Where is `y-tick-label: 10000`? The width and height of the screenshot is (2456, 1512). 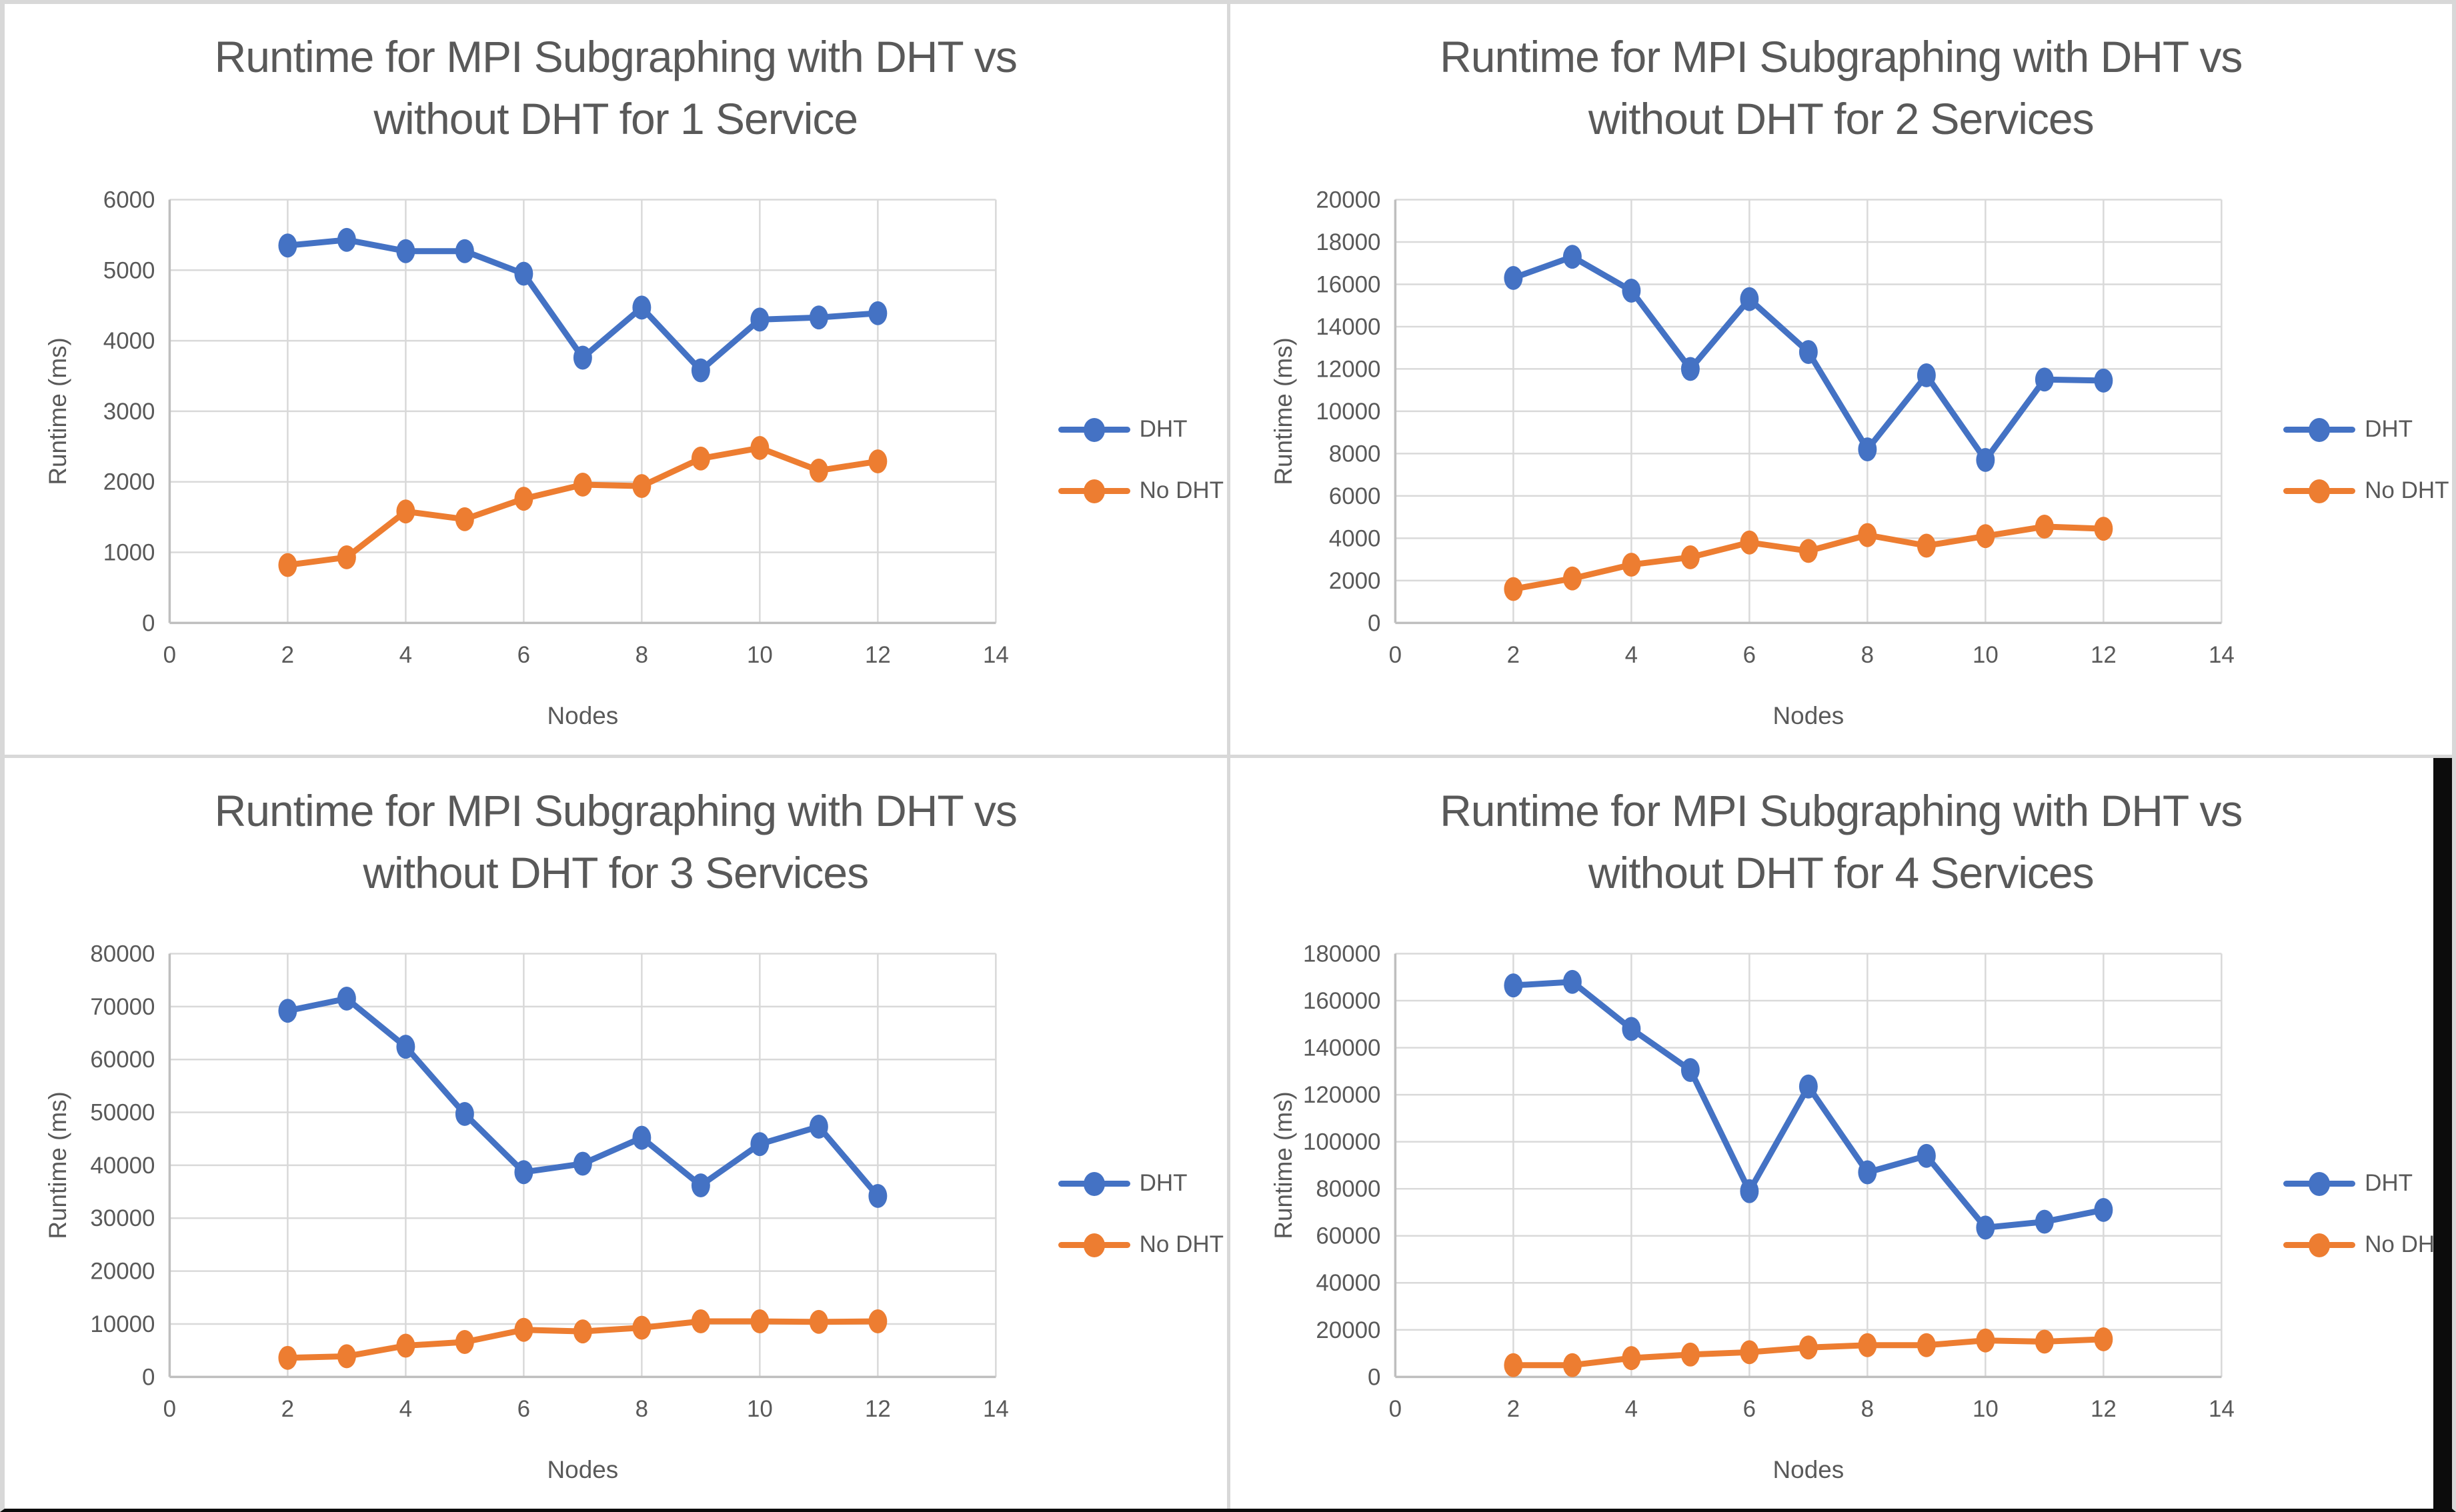 y-tick-label: 10000 is located at coordinates (1348, 412).